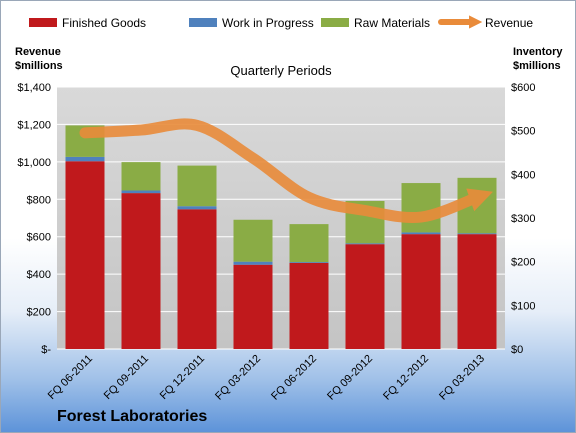 The width and height of the screenshot is (576, 433). Describe the element at coordinates (517, 350) in the screenshot. I see `right-tick-label: $0` at that location.